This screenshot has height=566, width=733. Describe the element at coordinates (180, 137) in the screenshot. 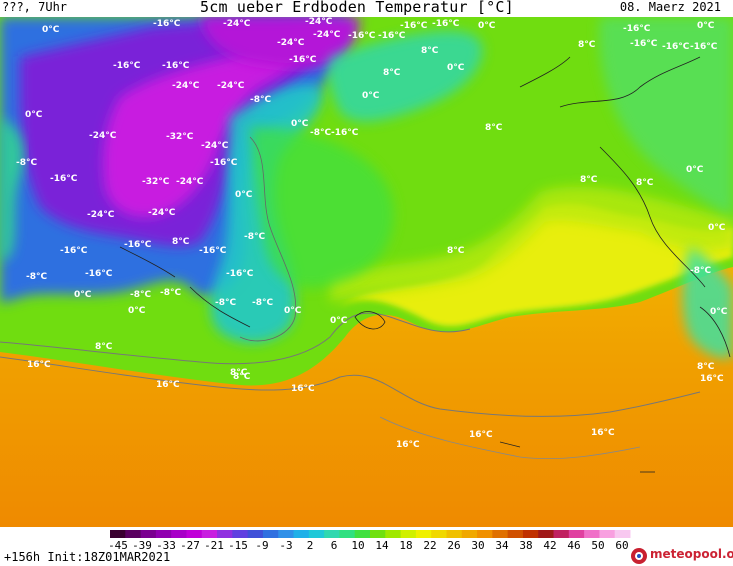

I see `isotherm-label: -32°C` at that location.